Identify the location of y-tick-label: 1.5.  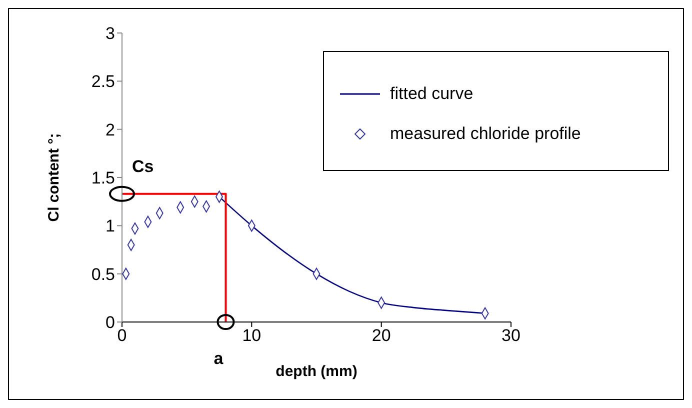
(103, 178).